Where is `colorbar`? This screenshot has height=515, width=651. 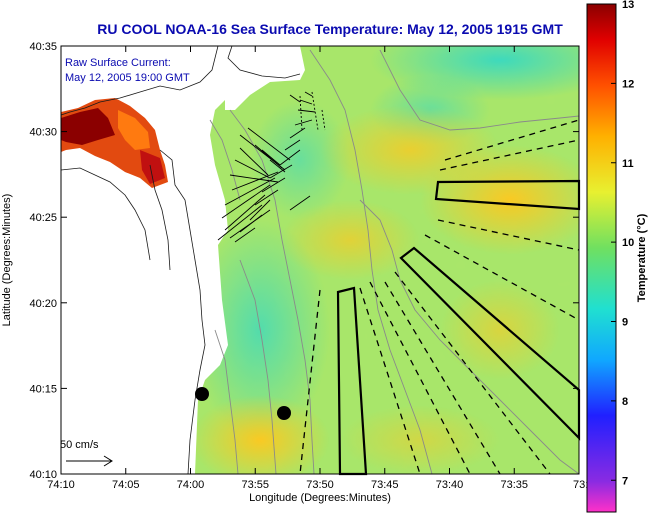
colorbar is located at coordinates (601, 258).